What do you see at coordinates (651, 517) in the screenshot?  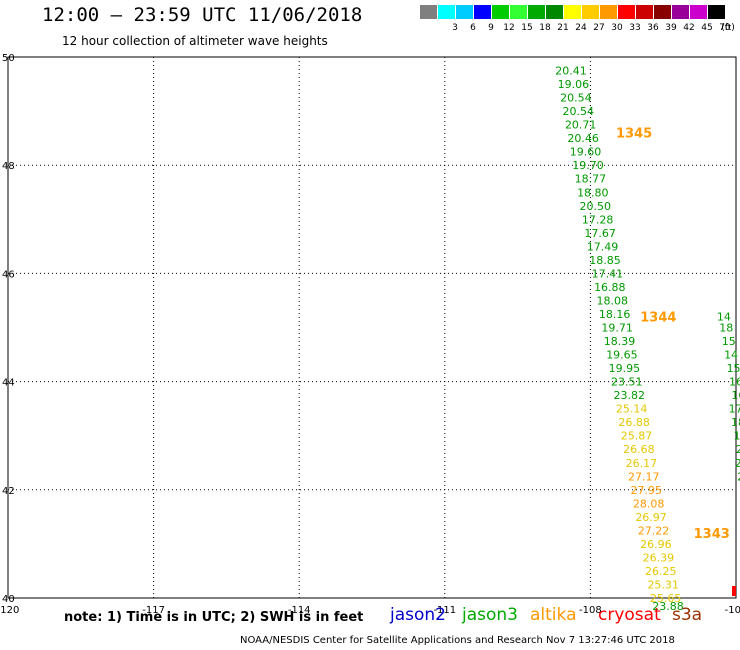 I see `wave-height-point: 26.97` at bounding box center [651, 517].